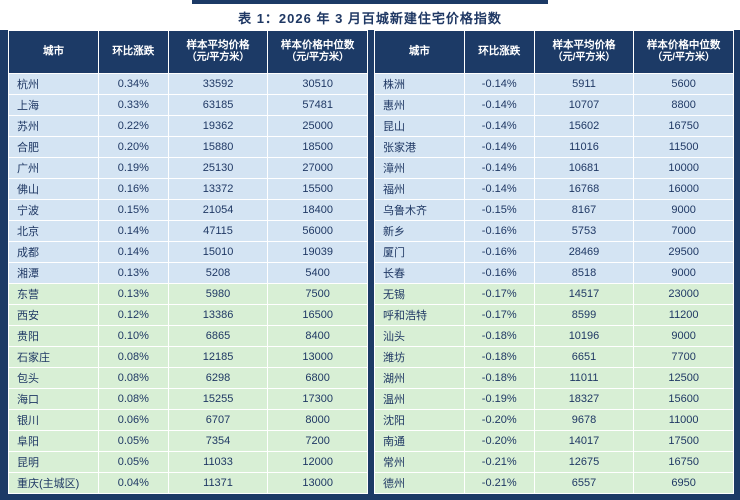  I want to click on table-row: 无锡 -0.17% 14517 23000, so click(554, 294).